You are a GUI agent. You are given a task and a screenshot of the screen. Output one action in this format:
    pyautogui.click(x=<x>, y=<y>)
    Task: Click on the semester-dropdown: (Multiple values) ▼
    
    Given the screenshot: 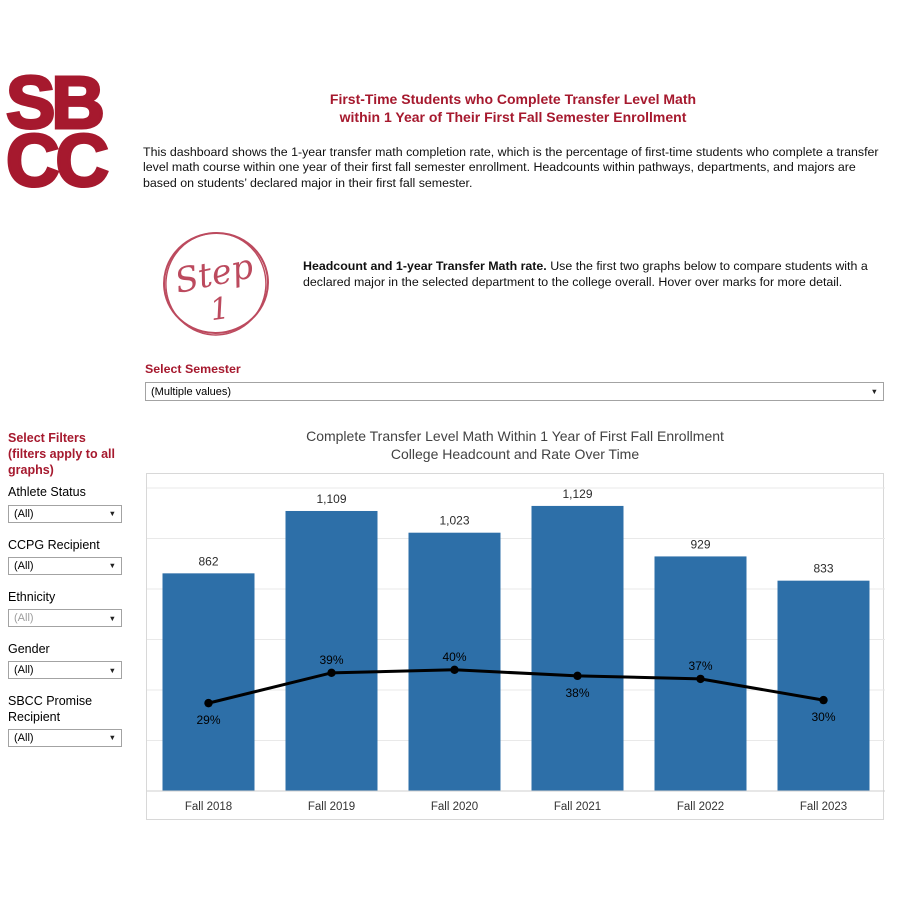 What is the action you would take?
    pyautogui.click(x=514, y=391)
    